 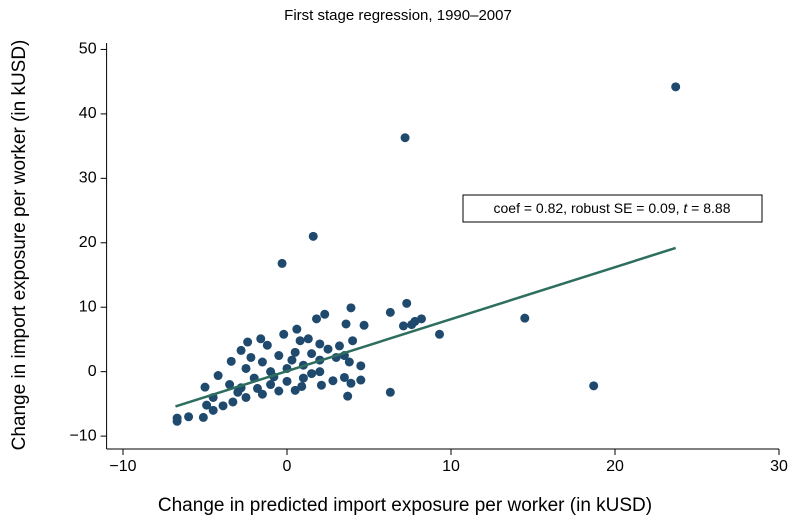 What do you see at coordinates (398, 15) in the screenshot?
I see `chart-title: First stage regression, 1990–2007` at bounding box center [398, 15].